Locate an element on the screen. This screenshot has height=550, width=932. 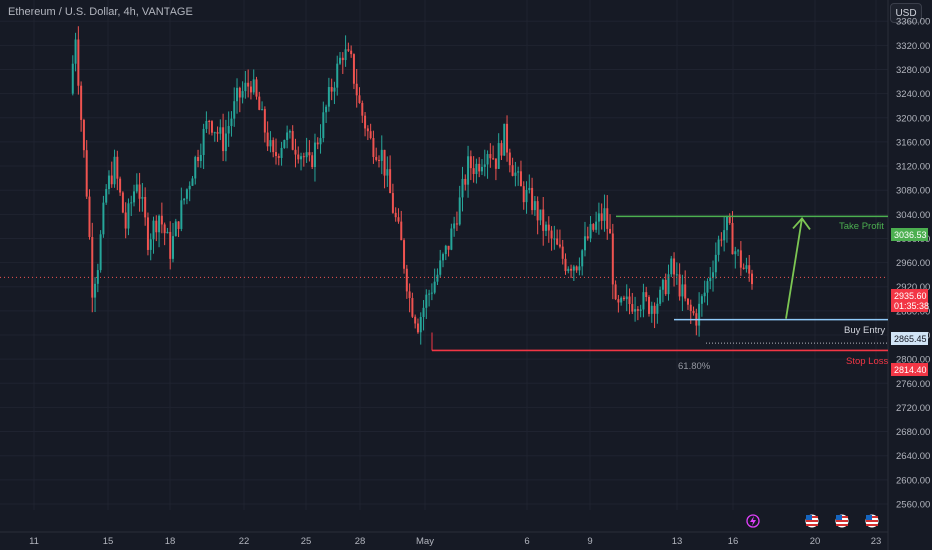
time-tick-label: 20 is located at coordinates (815, 541).